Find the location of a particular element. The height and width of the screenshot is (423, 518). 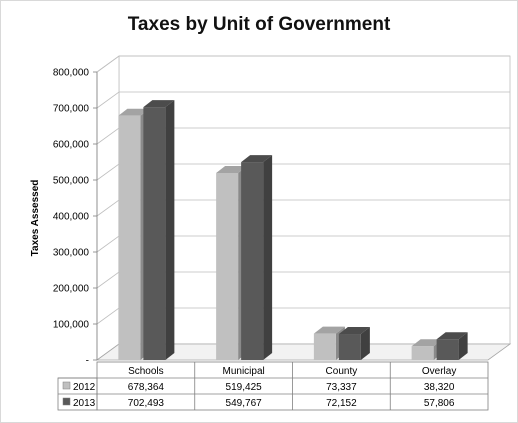

category-label: Overlay is located at coordinates (439, 371).